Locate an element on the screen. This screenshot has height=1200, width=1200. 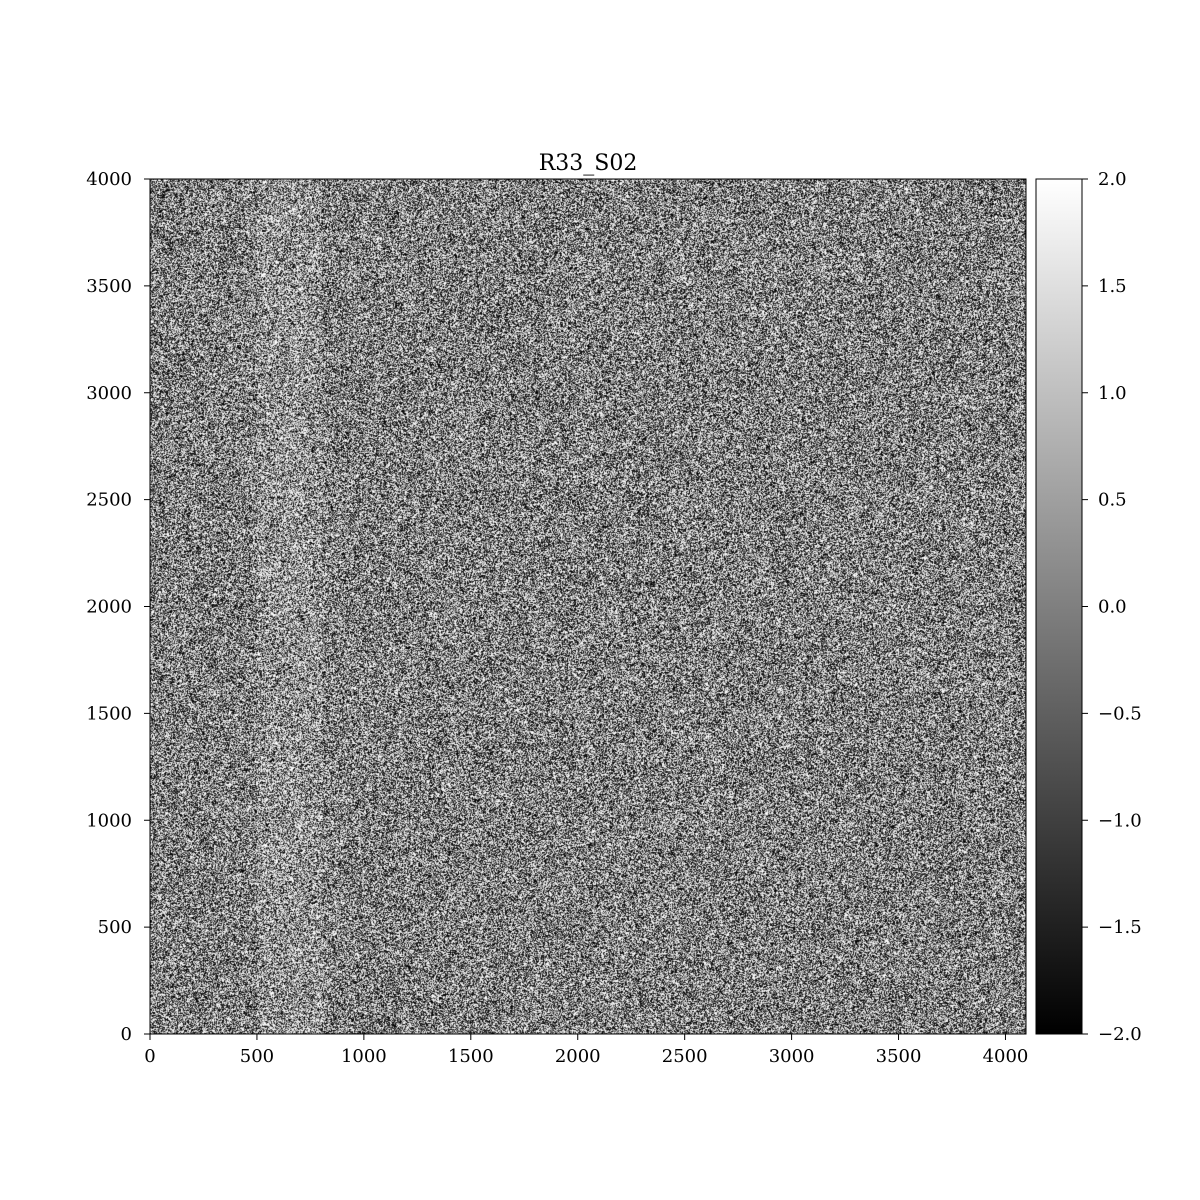
x-tick-label: 1500 is located at coordinates (471, 1056).